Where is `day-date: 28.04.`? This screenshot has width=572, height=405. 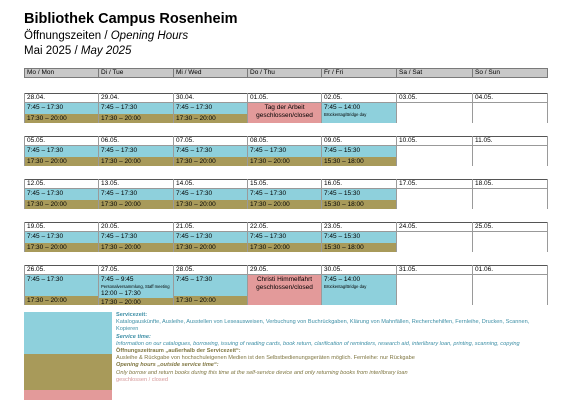 day-date: 28.04. is located at coordinates (61, 98).